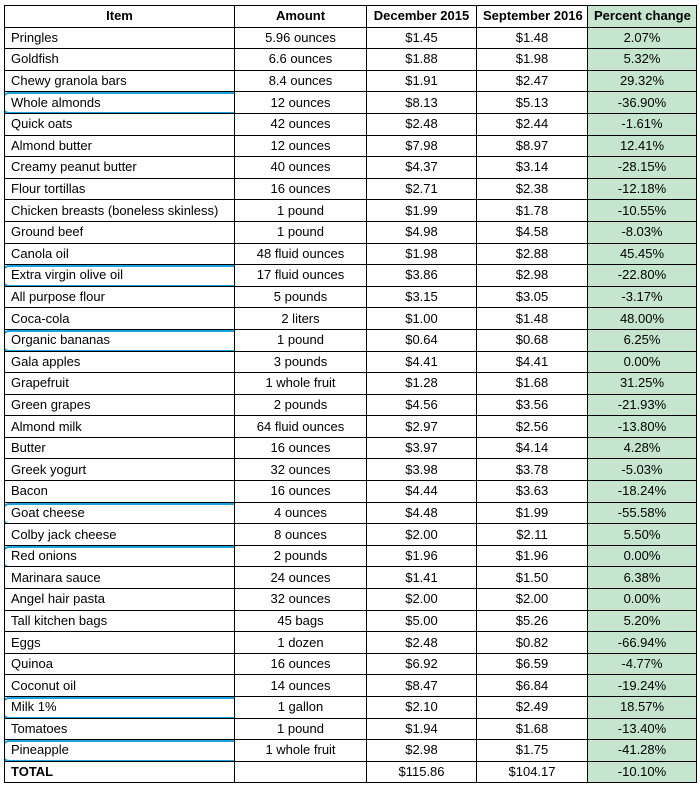 The width and height of the screenshot is (700, 791). I want to click on percent-change-cell: -8.03%, so click(642, 232).